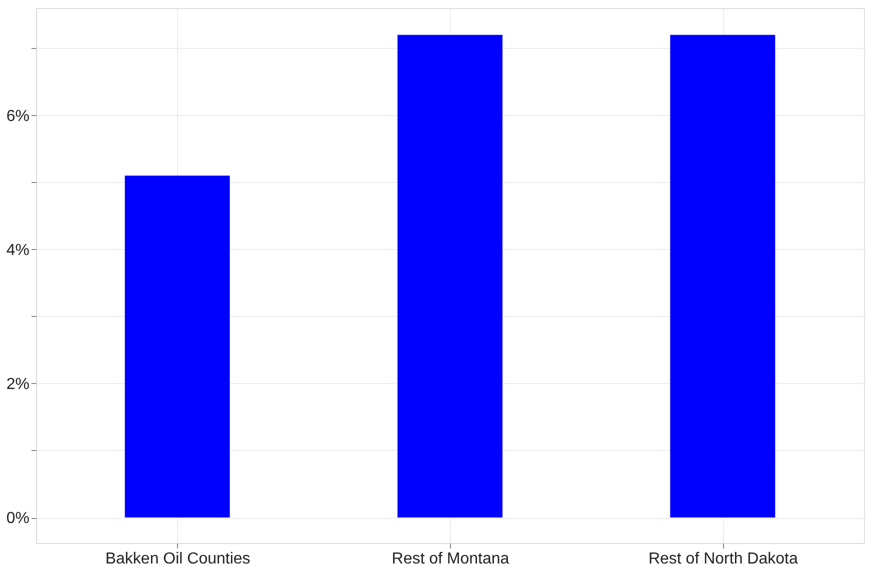 The image size is (894, 584). What do you see at coordinates (18, 384) in the screenshot?
I see `y-tick-label: 2%` at bounding box center [18, 384].